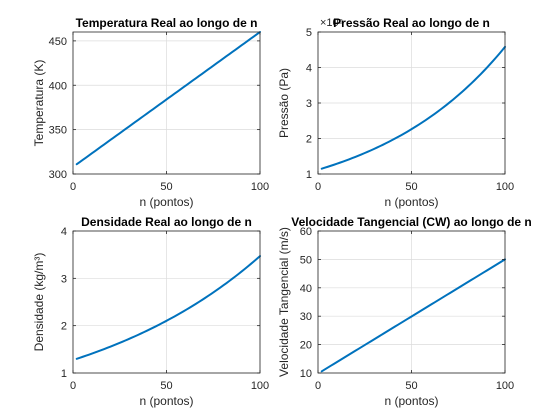 This screenshot has height=420, width=560. What do you see at coordinates (306, 289) in the screenshot?
I see `y-tick-label: 40` at bounding box center [306, 289].